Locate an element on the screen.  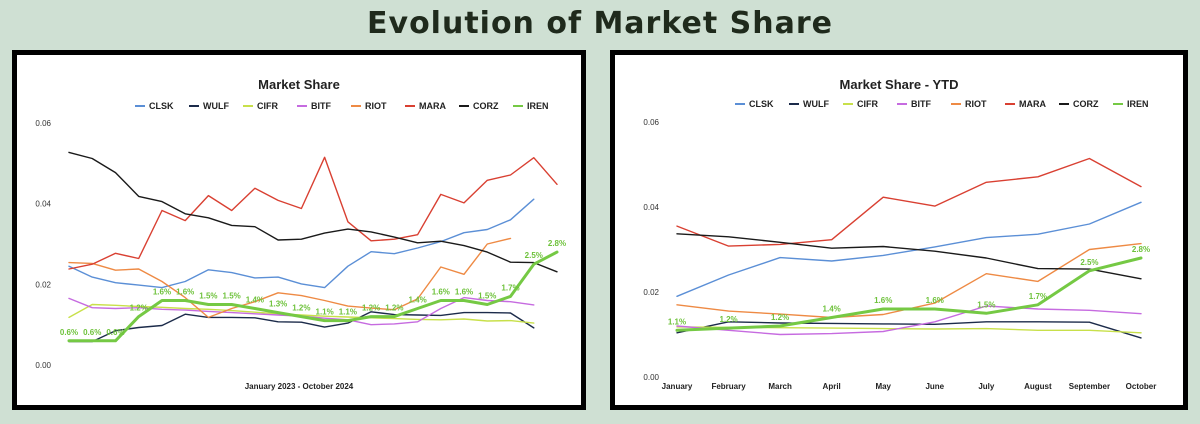
x-tick-label: February is located at coordinates (728, 386).